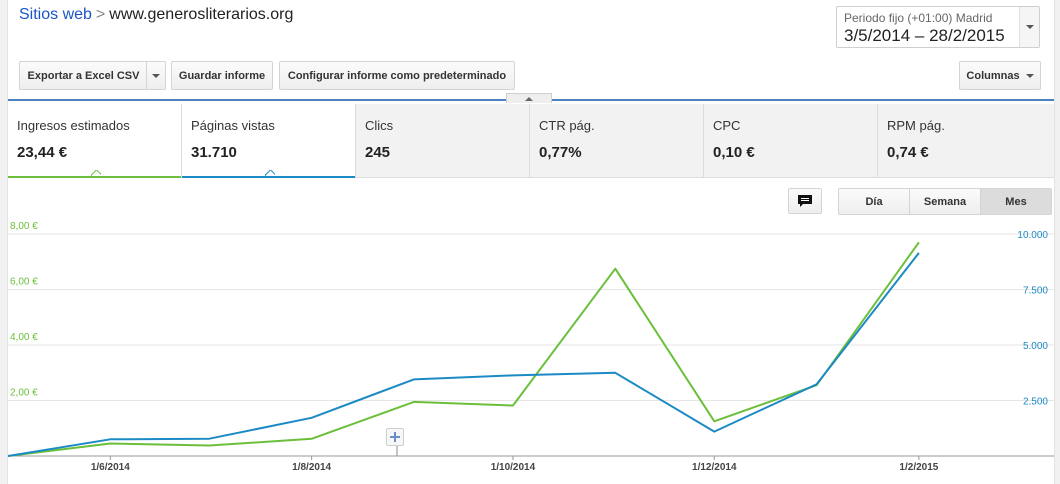 The height and width of the screenshot is (484, 1060). What do you see at coordinates (24, 227) in the screenshot?
I see `y-left-tick-label: 8,00 €` at bounding box center [24, 227].